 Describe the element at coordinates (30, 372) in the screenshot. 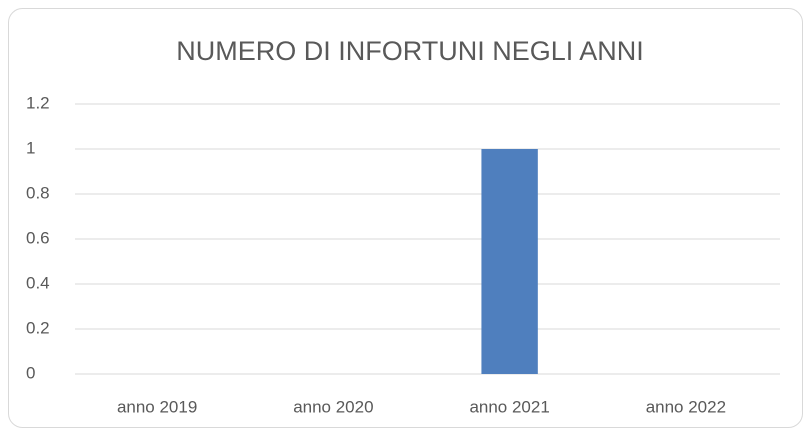

I see `y-tick-label: 0` at that location.